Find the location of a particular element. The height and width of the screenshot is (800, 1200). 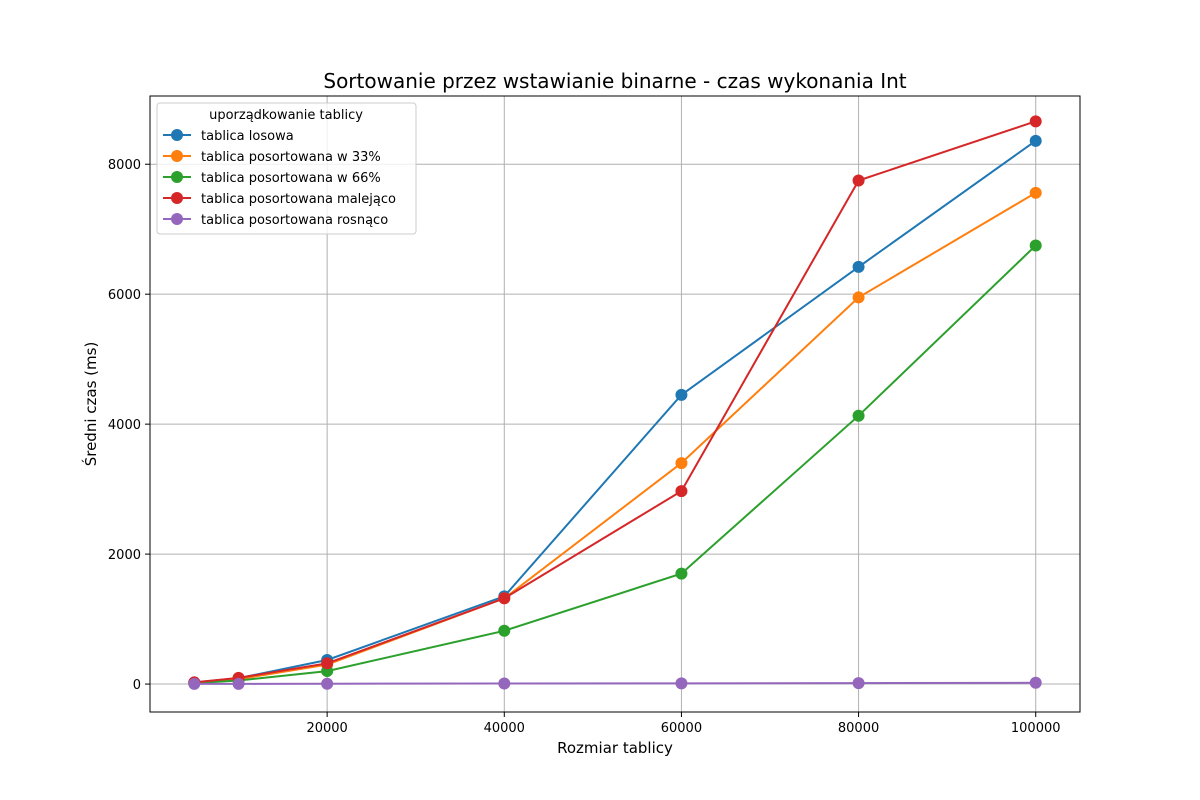

series-line is located at coordinates (615, 683).